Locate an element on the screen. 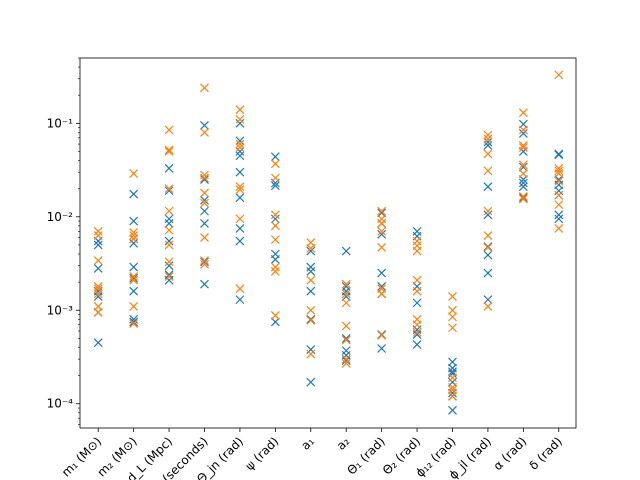 This screenshot has width=640, height=480. y-axis: 10⁻⁴ 10⁻³ 10⁻² 10⁻¹ is located at coordinates (63, 241).